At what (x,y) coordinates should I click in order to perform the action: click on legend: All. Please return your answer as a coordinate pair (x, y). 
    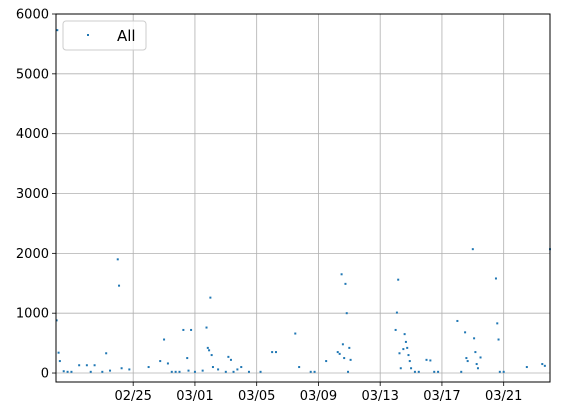
    Looking at the image, I should click on (104, 35).